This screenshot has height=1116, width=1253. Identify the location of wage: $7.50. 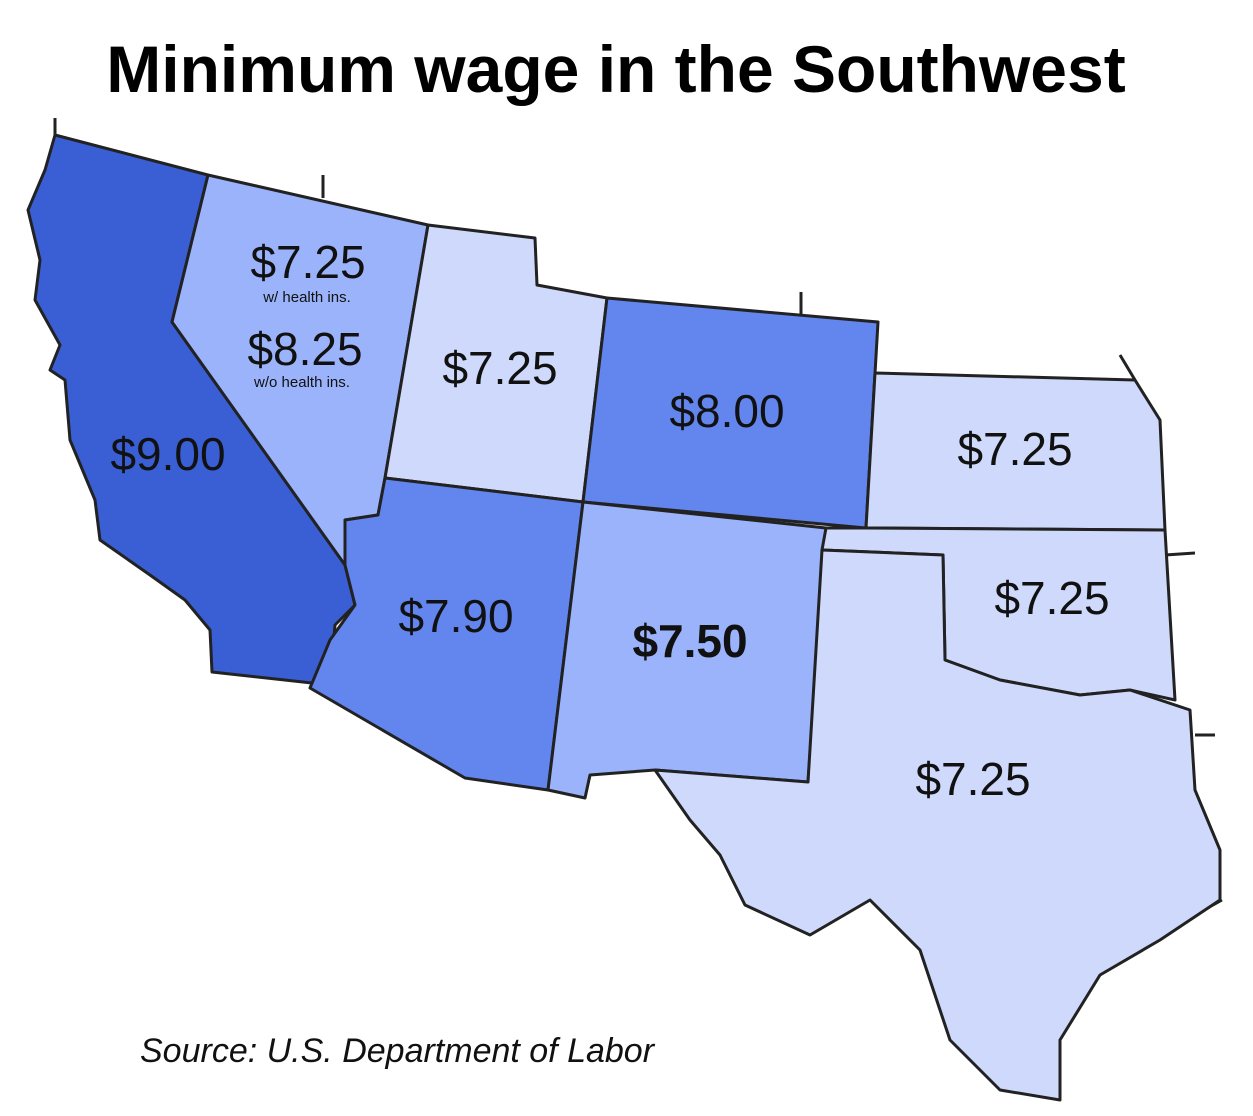
(689, 641).